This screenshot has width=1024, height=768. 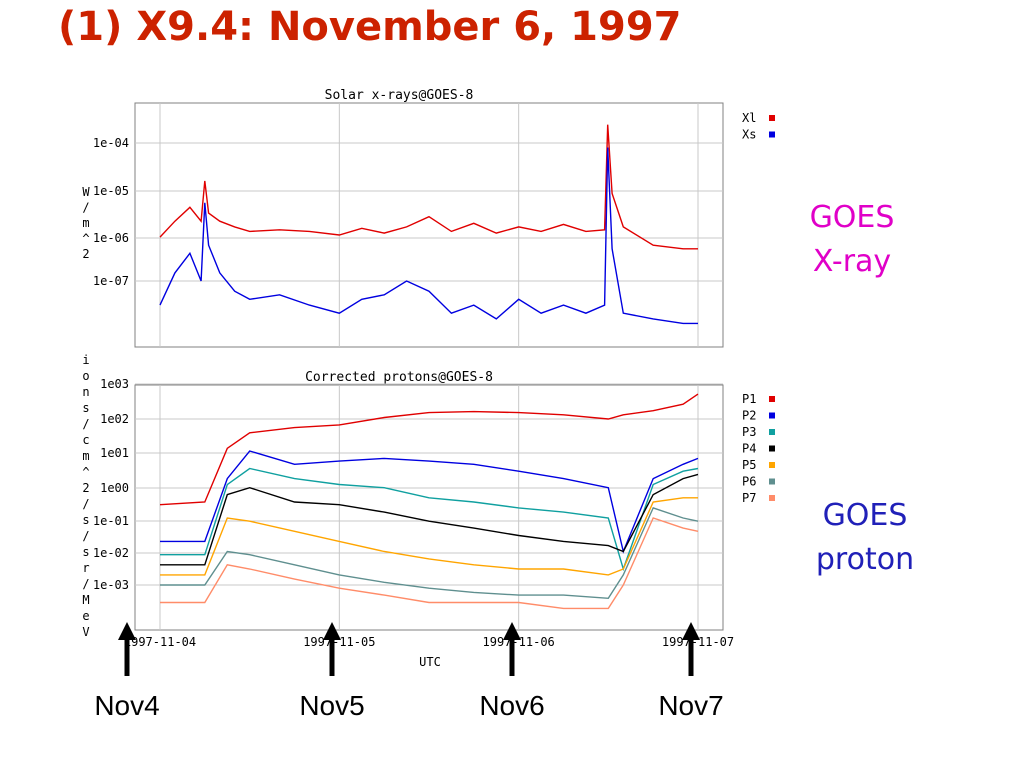 What do you see at coordinates (429, 536) in the screenshot?
I see `series-P5` at bounding box center [429, 536].